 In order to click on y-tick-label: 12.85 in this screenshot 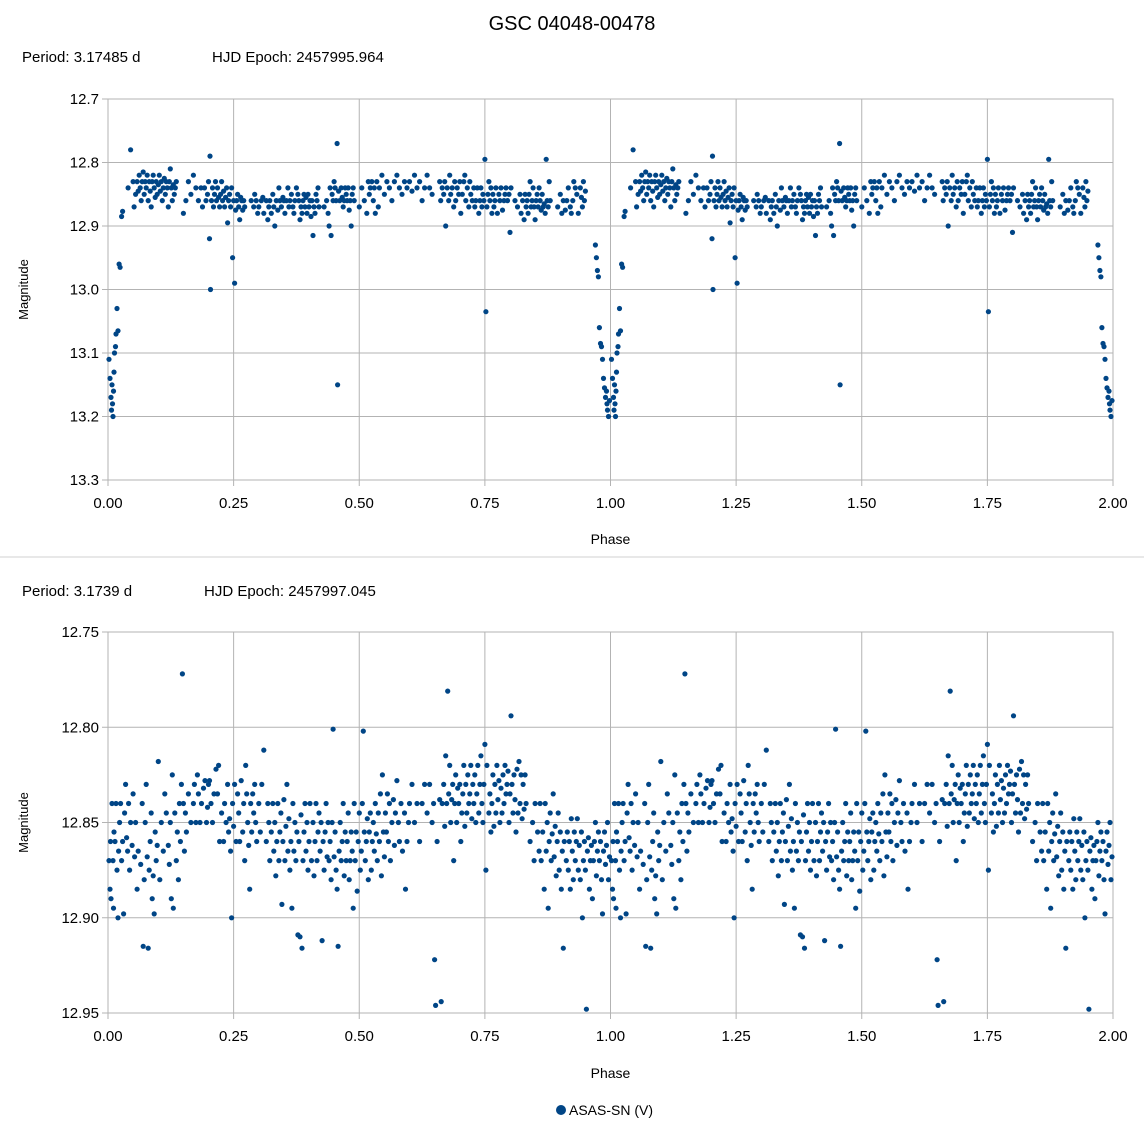, I will do `click(80, 823)`.